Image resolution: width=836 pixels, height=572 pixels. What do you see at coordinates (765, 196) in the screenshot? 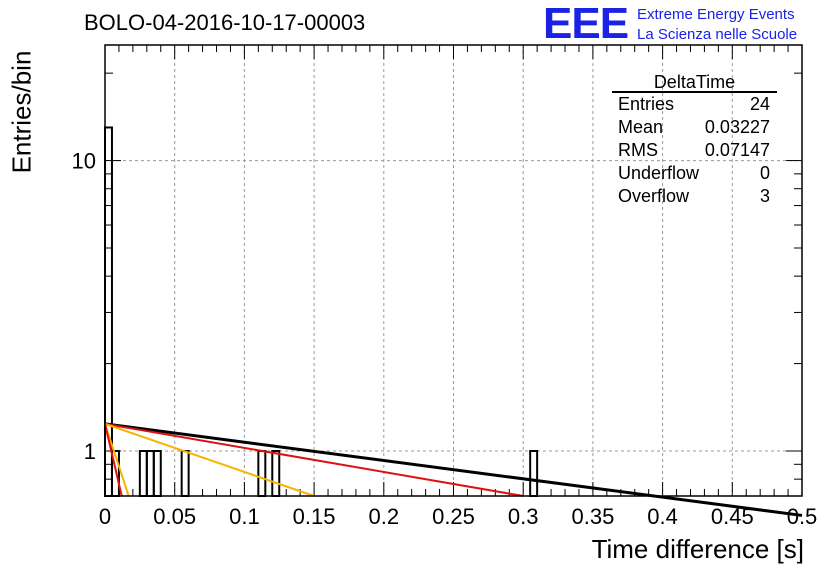
I see `stats-value: 3` at bounding box center [765, 196].